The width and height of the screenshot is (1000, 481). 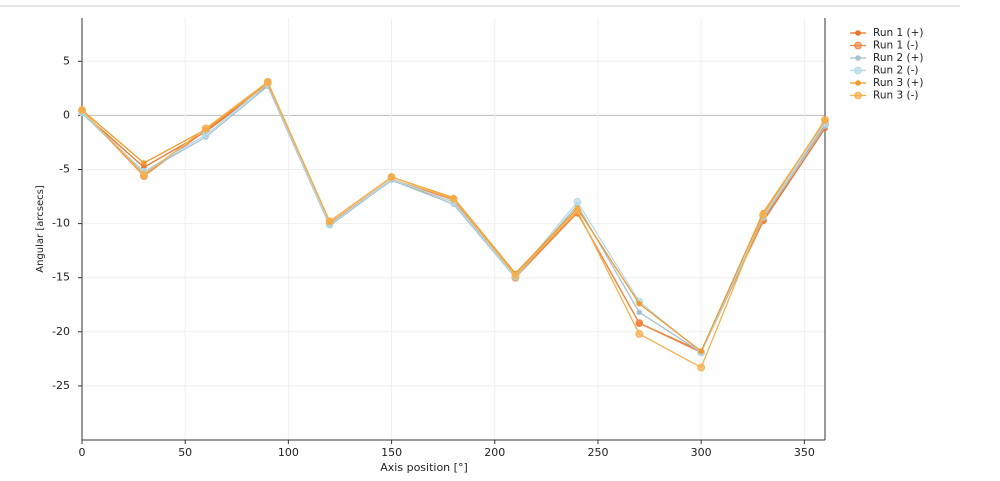 I want to click on x-tick-label: 350, so click(x=804, y=452).